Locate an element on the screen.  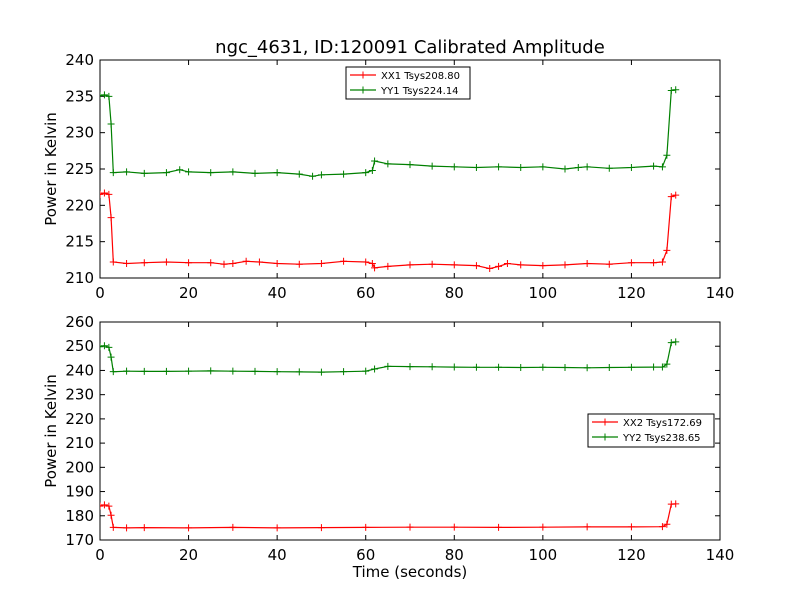
bottom-x-tick-label: 120 is located at coordinates (631, 555).